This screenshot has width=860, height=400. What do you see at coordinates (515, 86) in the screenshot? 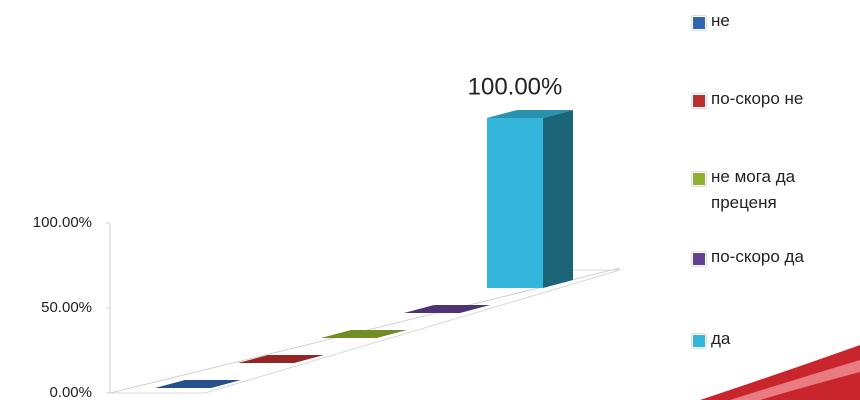
I see `data-label: 100.00%` at bounding box center [515, 86].